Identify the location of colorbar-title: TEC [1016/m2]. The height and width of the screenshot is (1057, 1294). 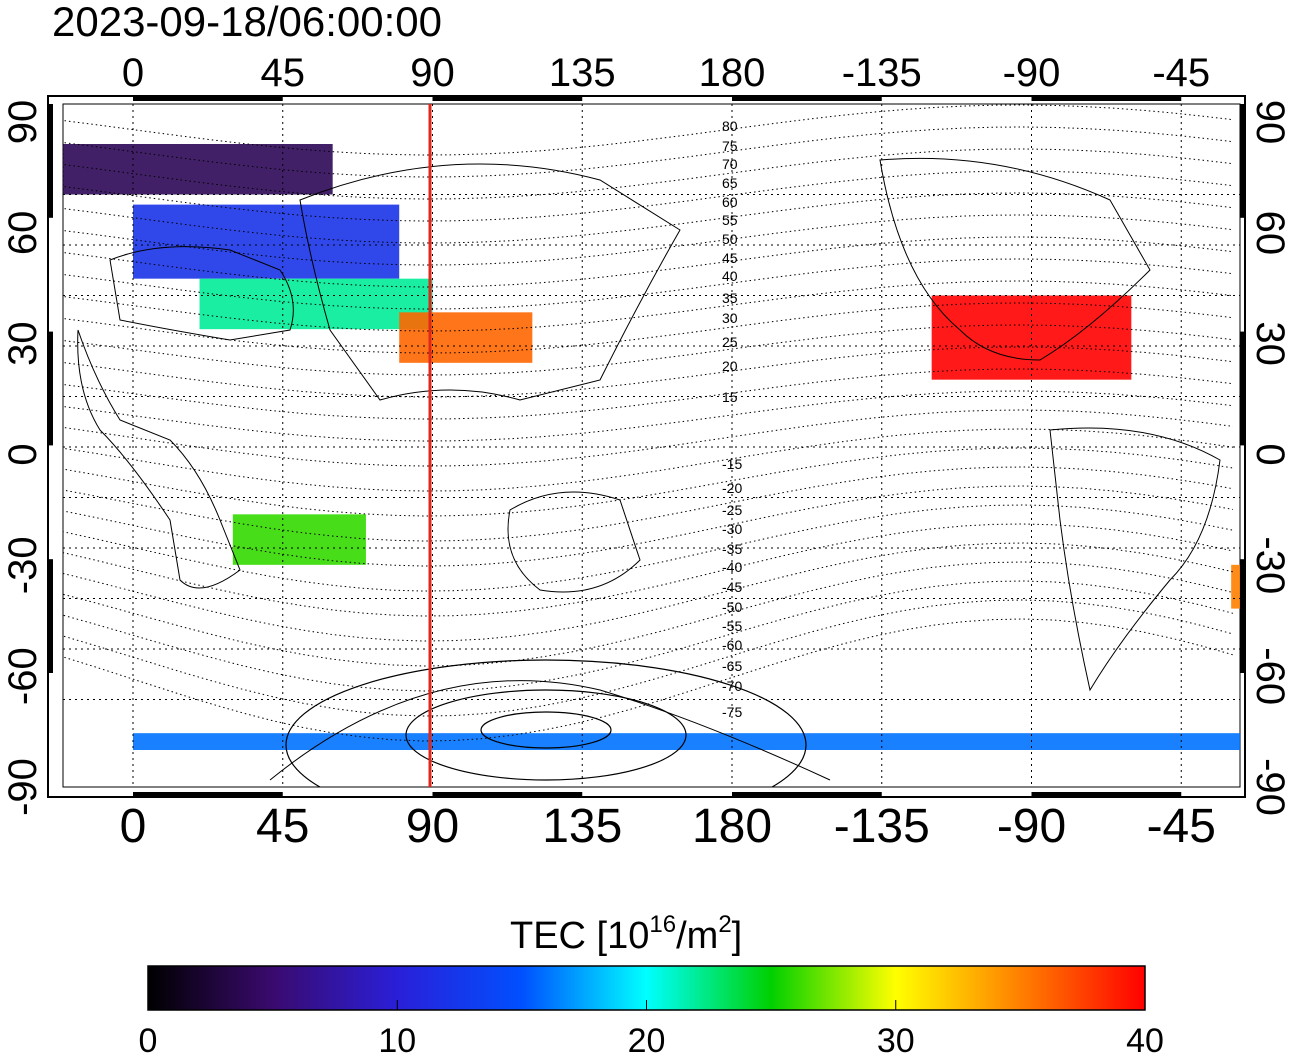
(626, 934).